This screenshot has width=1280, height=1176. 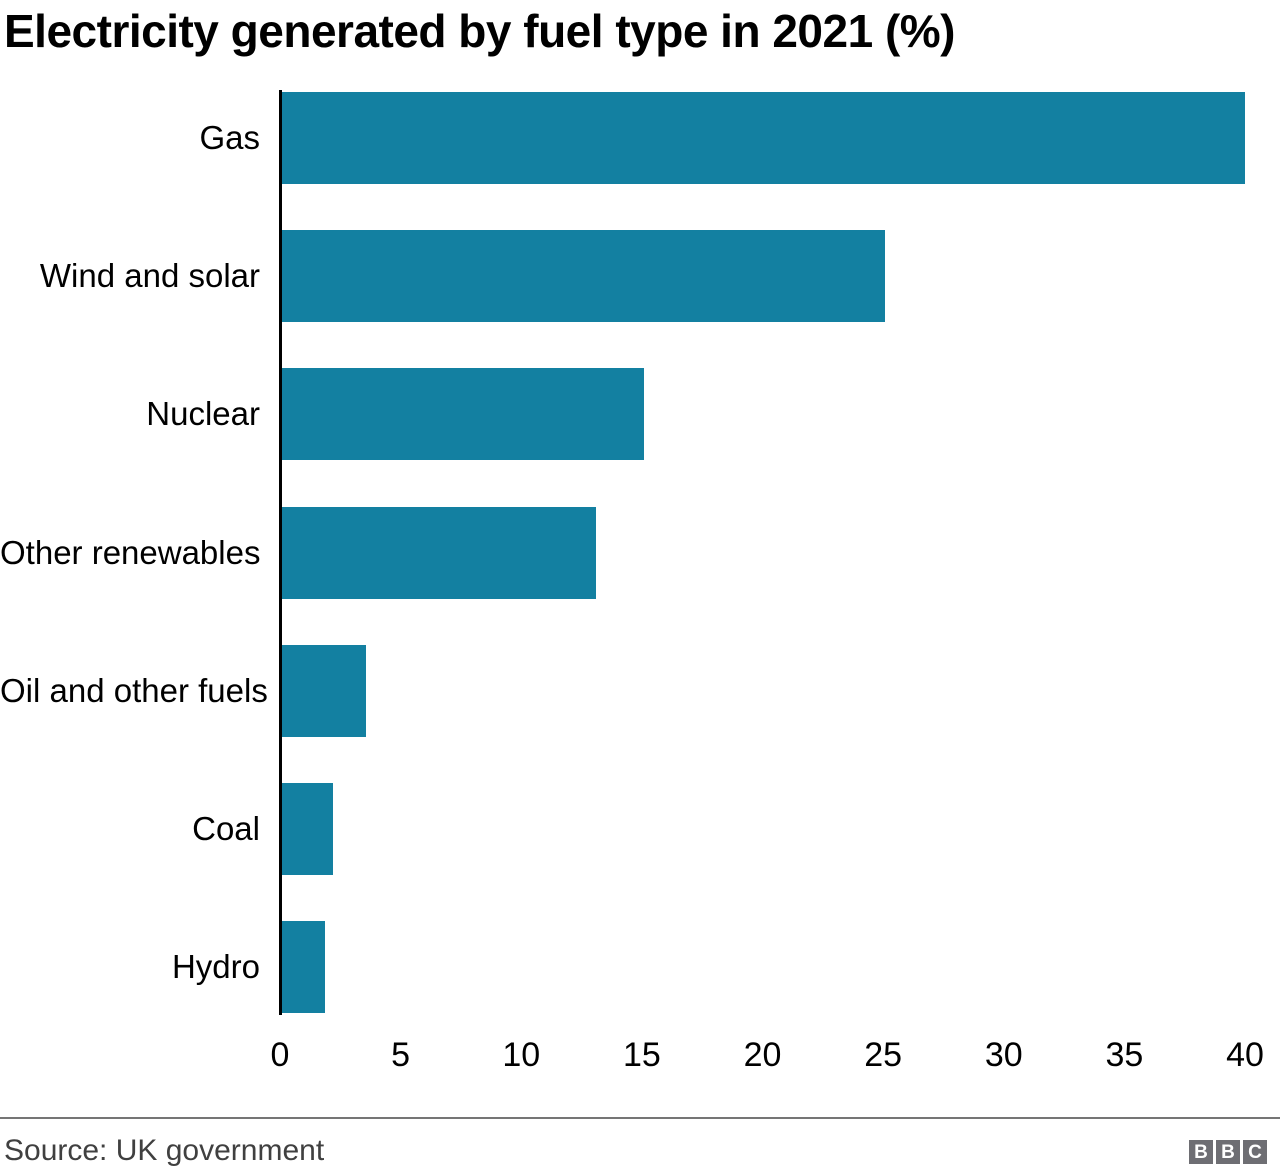 What do you see at coordinates (229, 137) in the screenshot?
I see `category-label: Gas` at bounding box center [229, 137].